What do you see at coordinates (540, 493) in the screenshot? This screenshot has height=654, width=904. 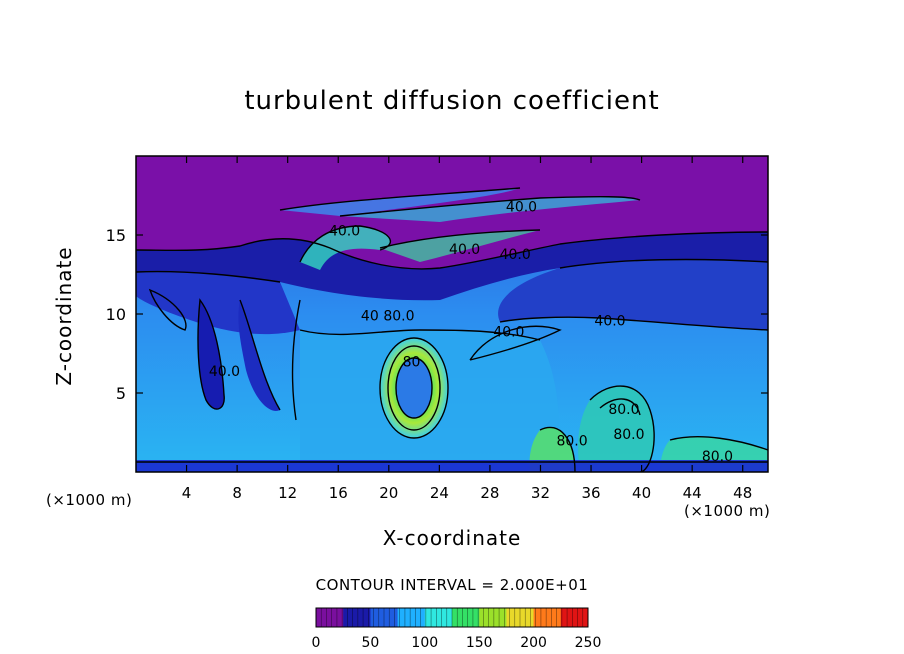 I see `x-tick-label: 32` at bounding box center [540, 493].